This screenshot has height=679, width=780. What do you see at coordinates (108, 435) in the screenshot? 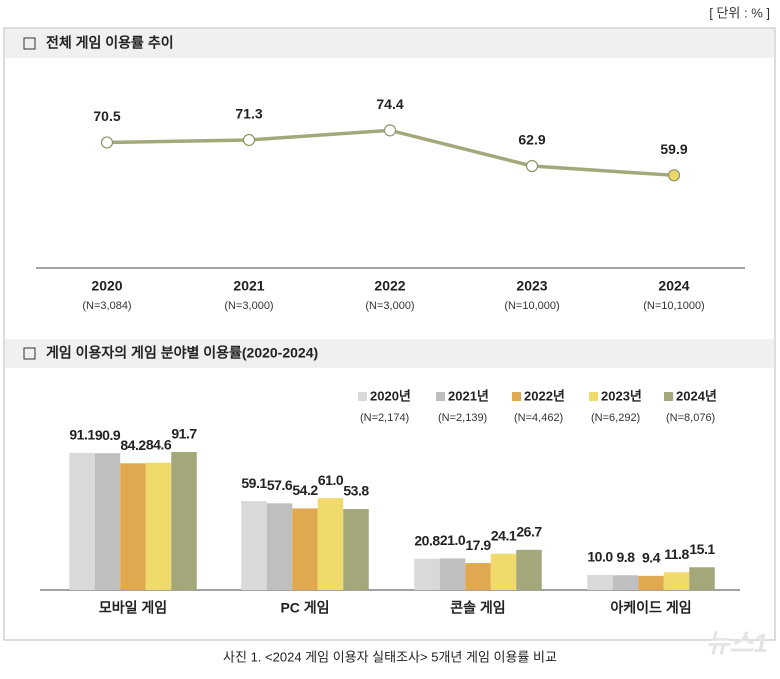
I see `data-label: 90.9` at bounding box center [108, 435].